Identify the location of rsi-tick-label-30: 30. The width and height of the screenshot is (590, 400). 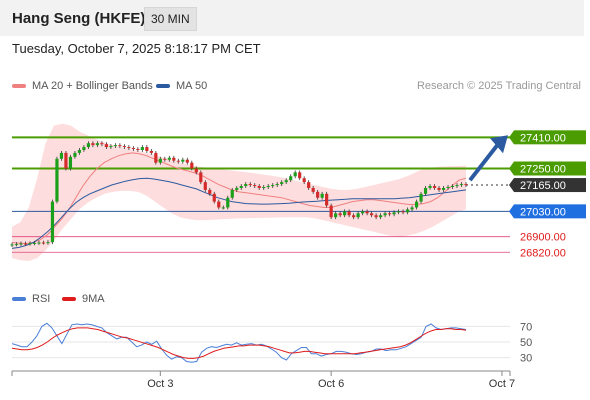
(526, 359).